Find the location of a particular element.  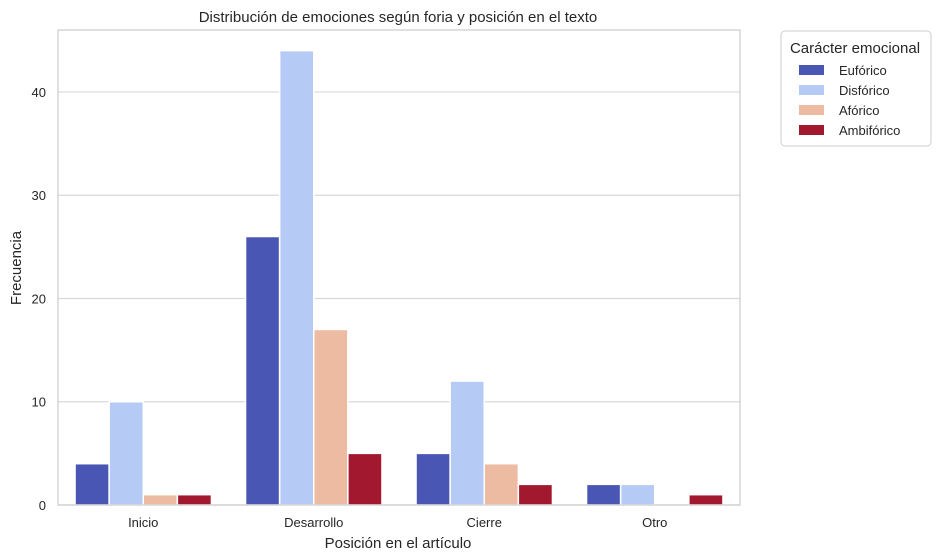

x-tick-label: Cierre is located at coordinates (484, 522).